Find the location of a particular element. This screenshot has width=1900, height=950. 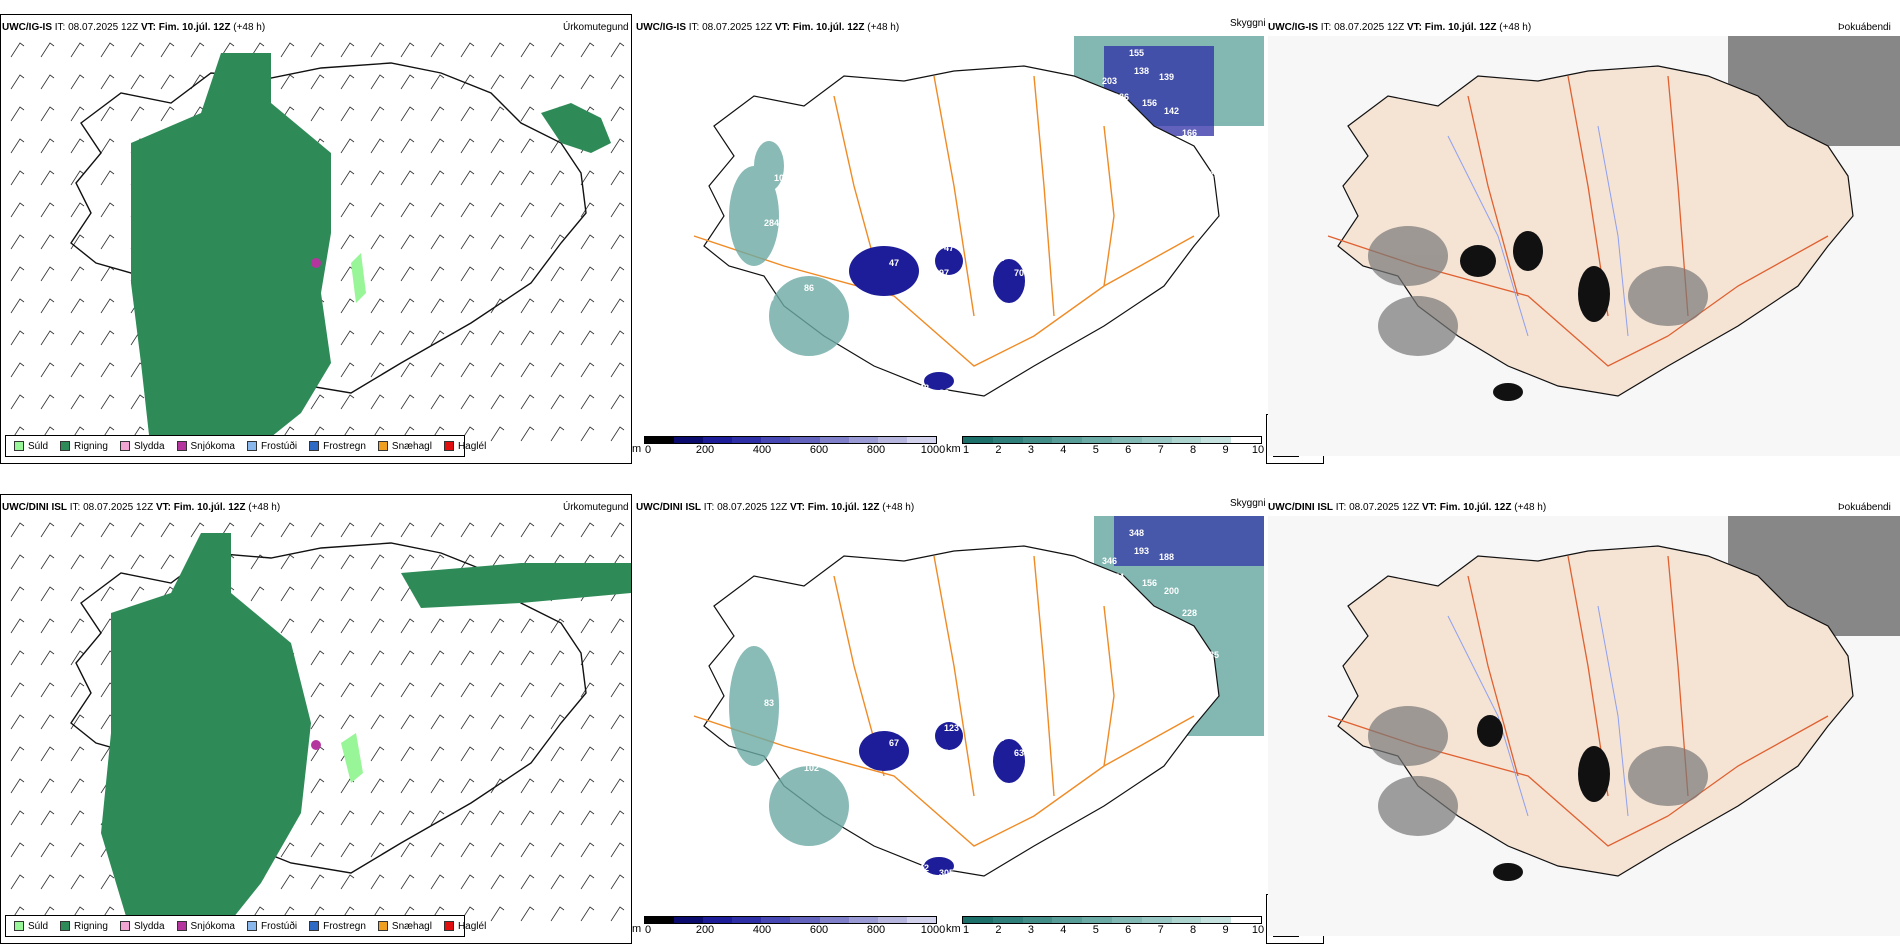

colorbar-tick-label: 10 is located at coordinates (1258, 930).